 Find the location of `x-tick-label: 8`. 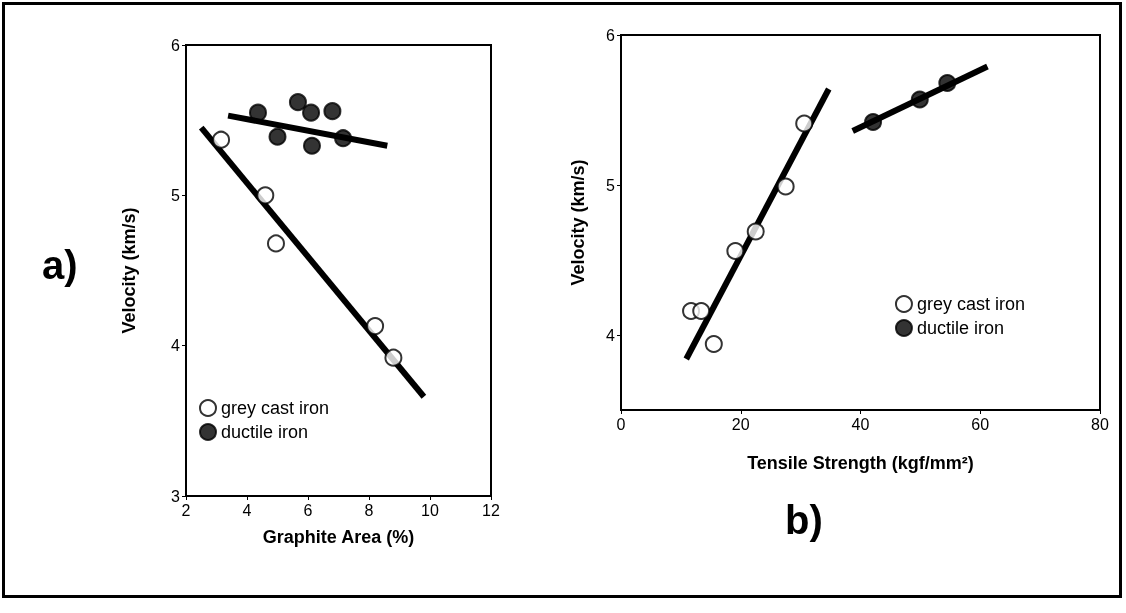

x-tick-label: 8 is located at coordinates (369, 510).